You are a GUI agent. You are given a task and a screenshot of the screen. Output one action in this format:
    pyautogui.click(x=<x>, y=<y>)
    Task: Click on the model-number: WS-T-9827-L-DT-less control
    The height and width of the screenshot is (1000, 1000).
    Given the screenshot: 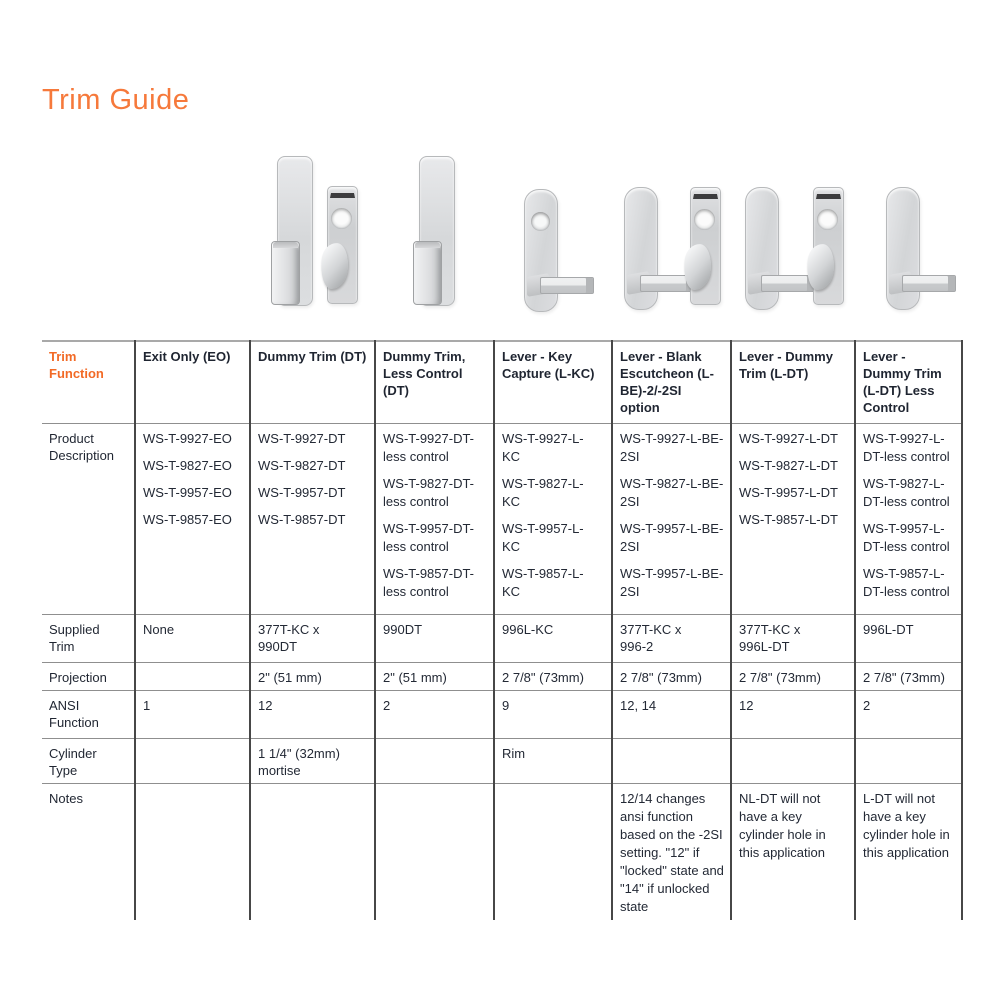 What is the action you would take?
    pyautogui.click(x=906, y=492)
    